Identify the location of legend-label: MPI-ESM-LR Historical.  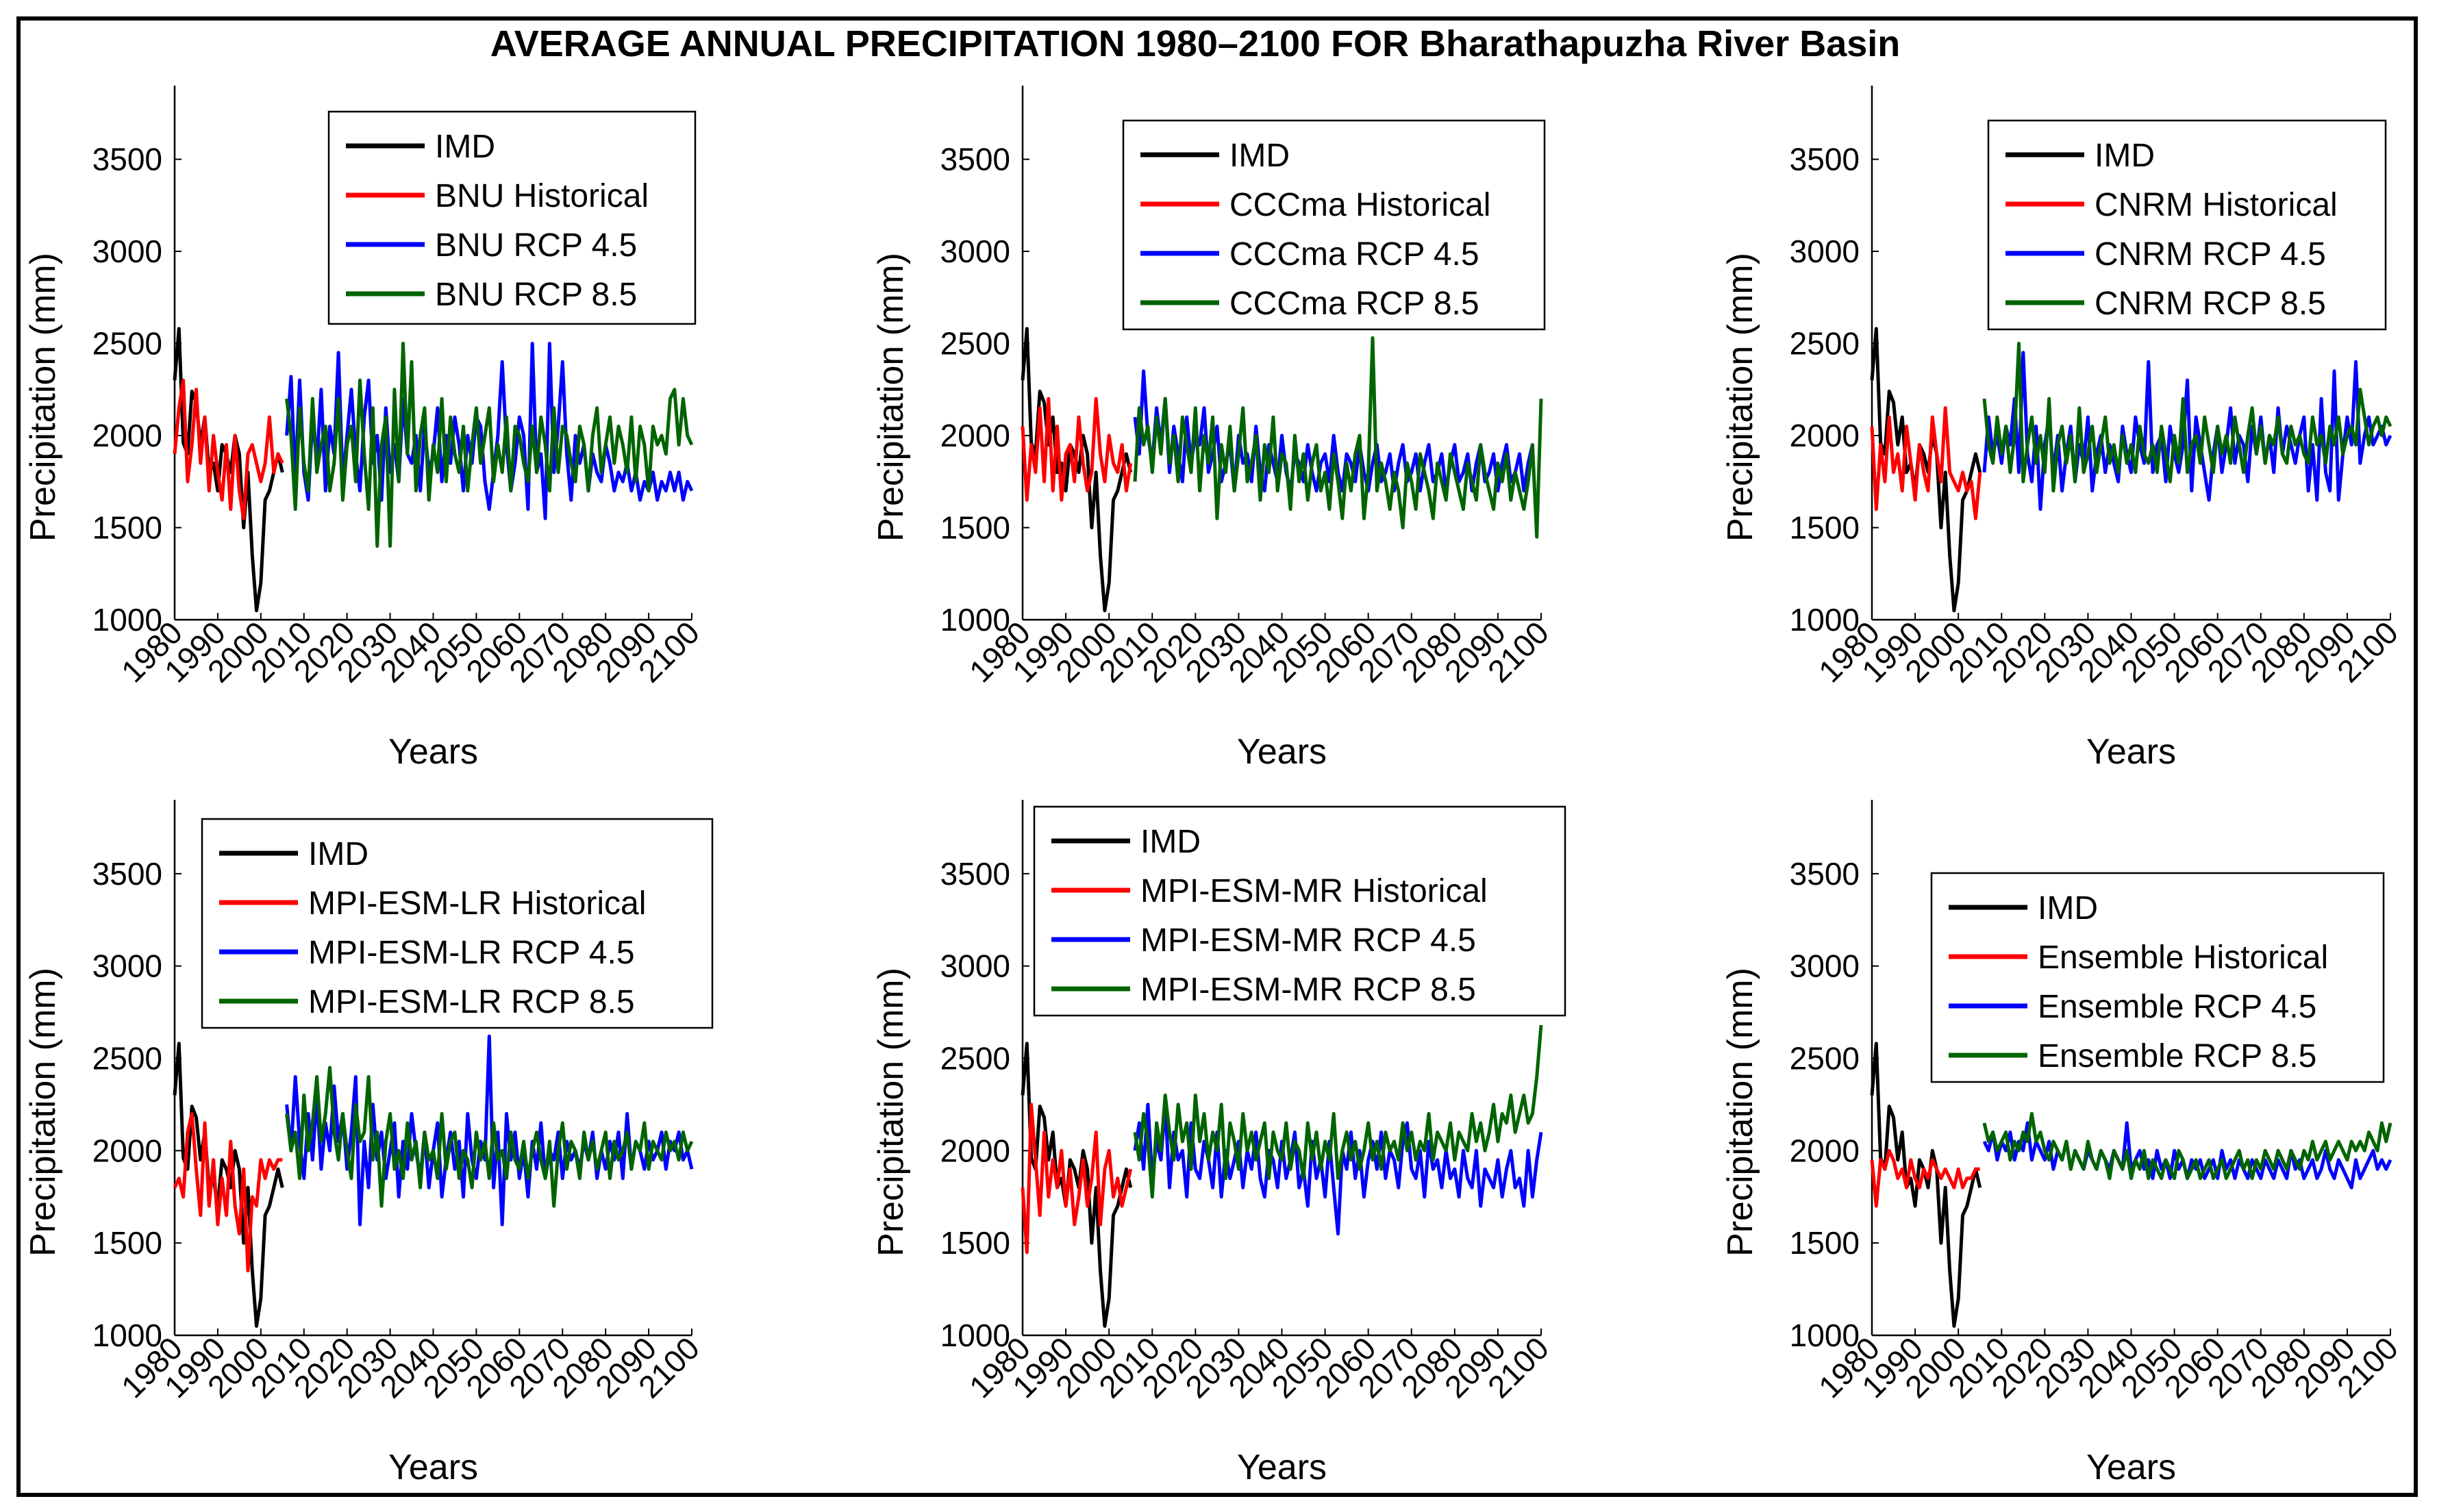
(477, 903).